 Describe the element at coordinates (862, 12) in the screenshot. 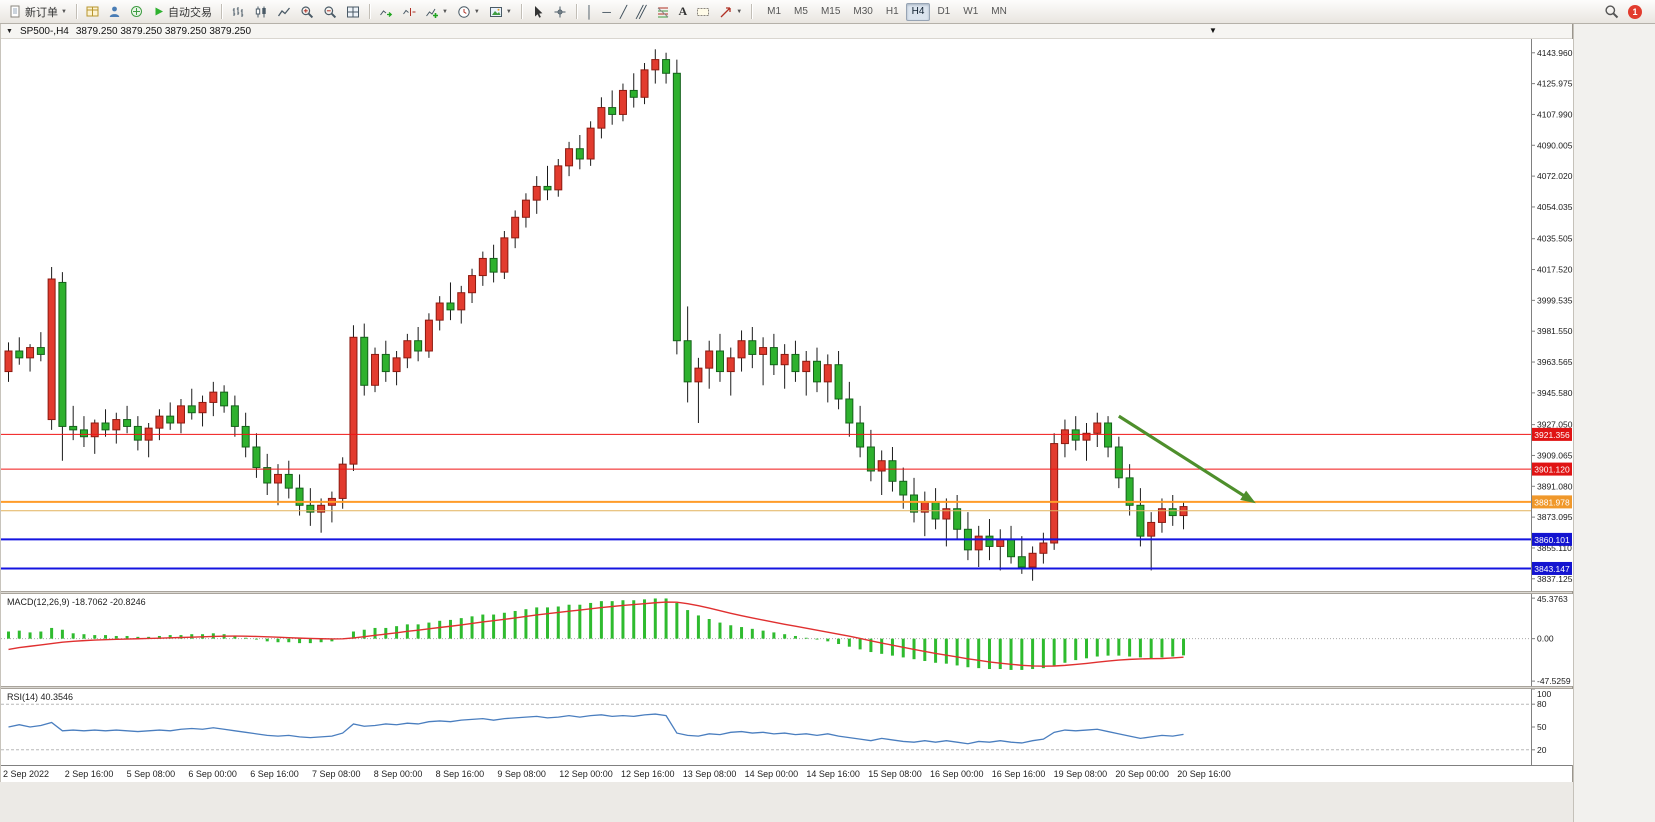

I see `timeframe-button-m30: M30` at that location.